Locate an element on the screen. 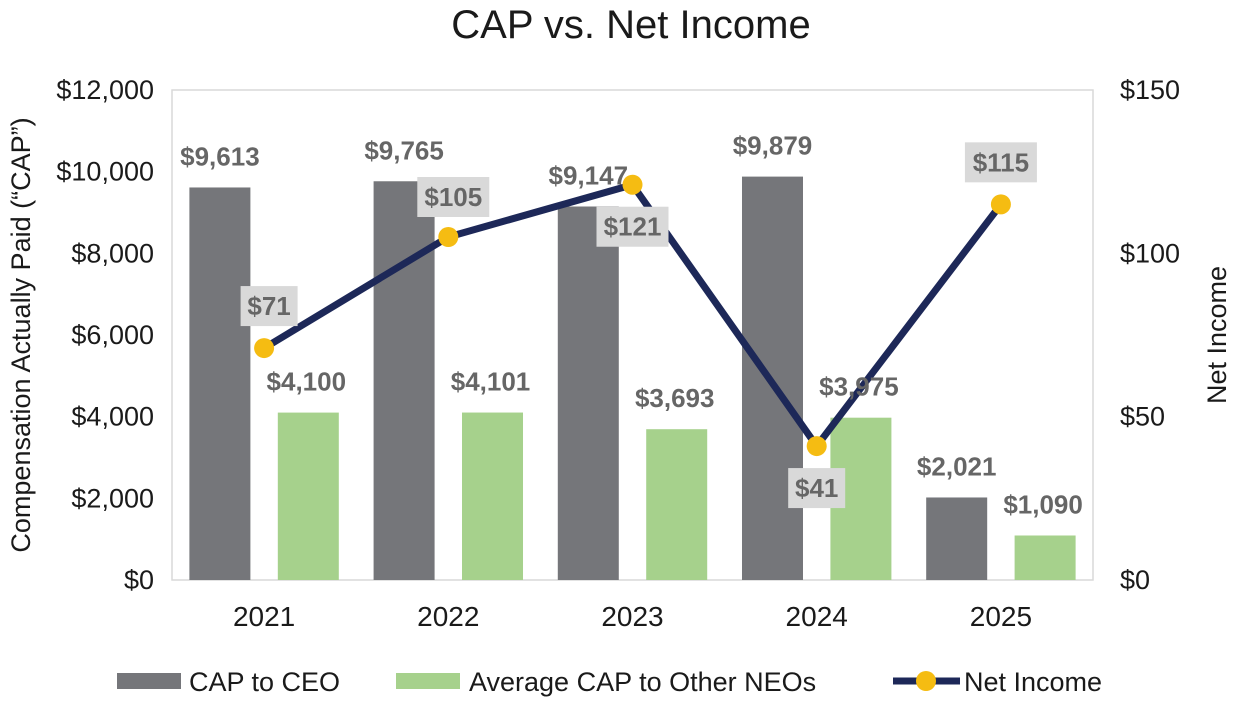 The image size is (1239, 701). y2-axis-label: Net Income is located at coordinates (1217, 335).